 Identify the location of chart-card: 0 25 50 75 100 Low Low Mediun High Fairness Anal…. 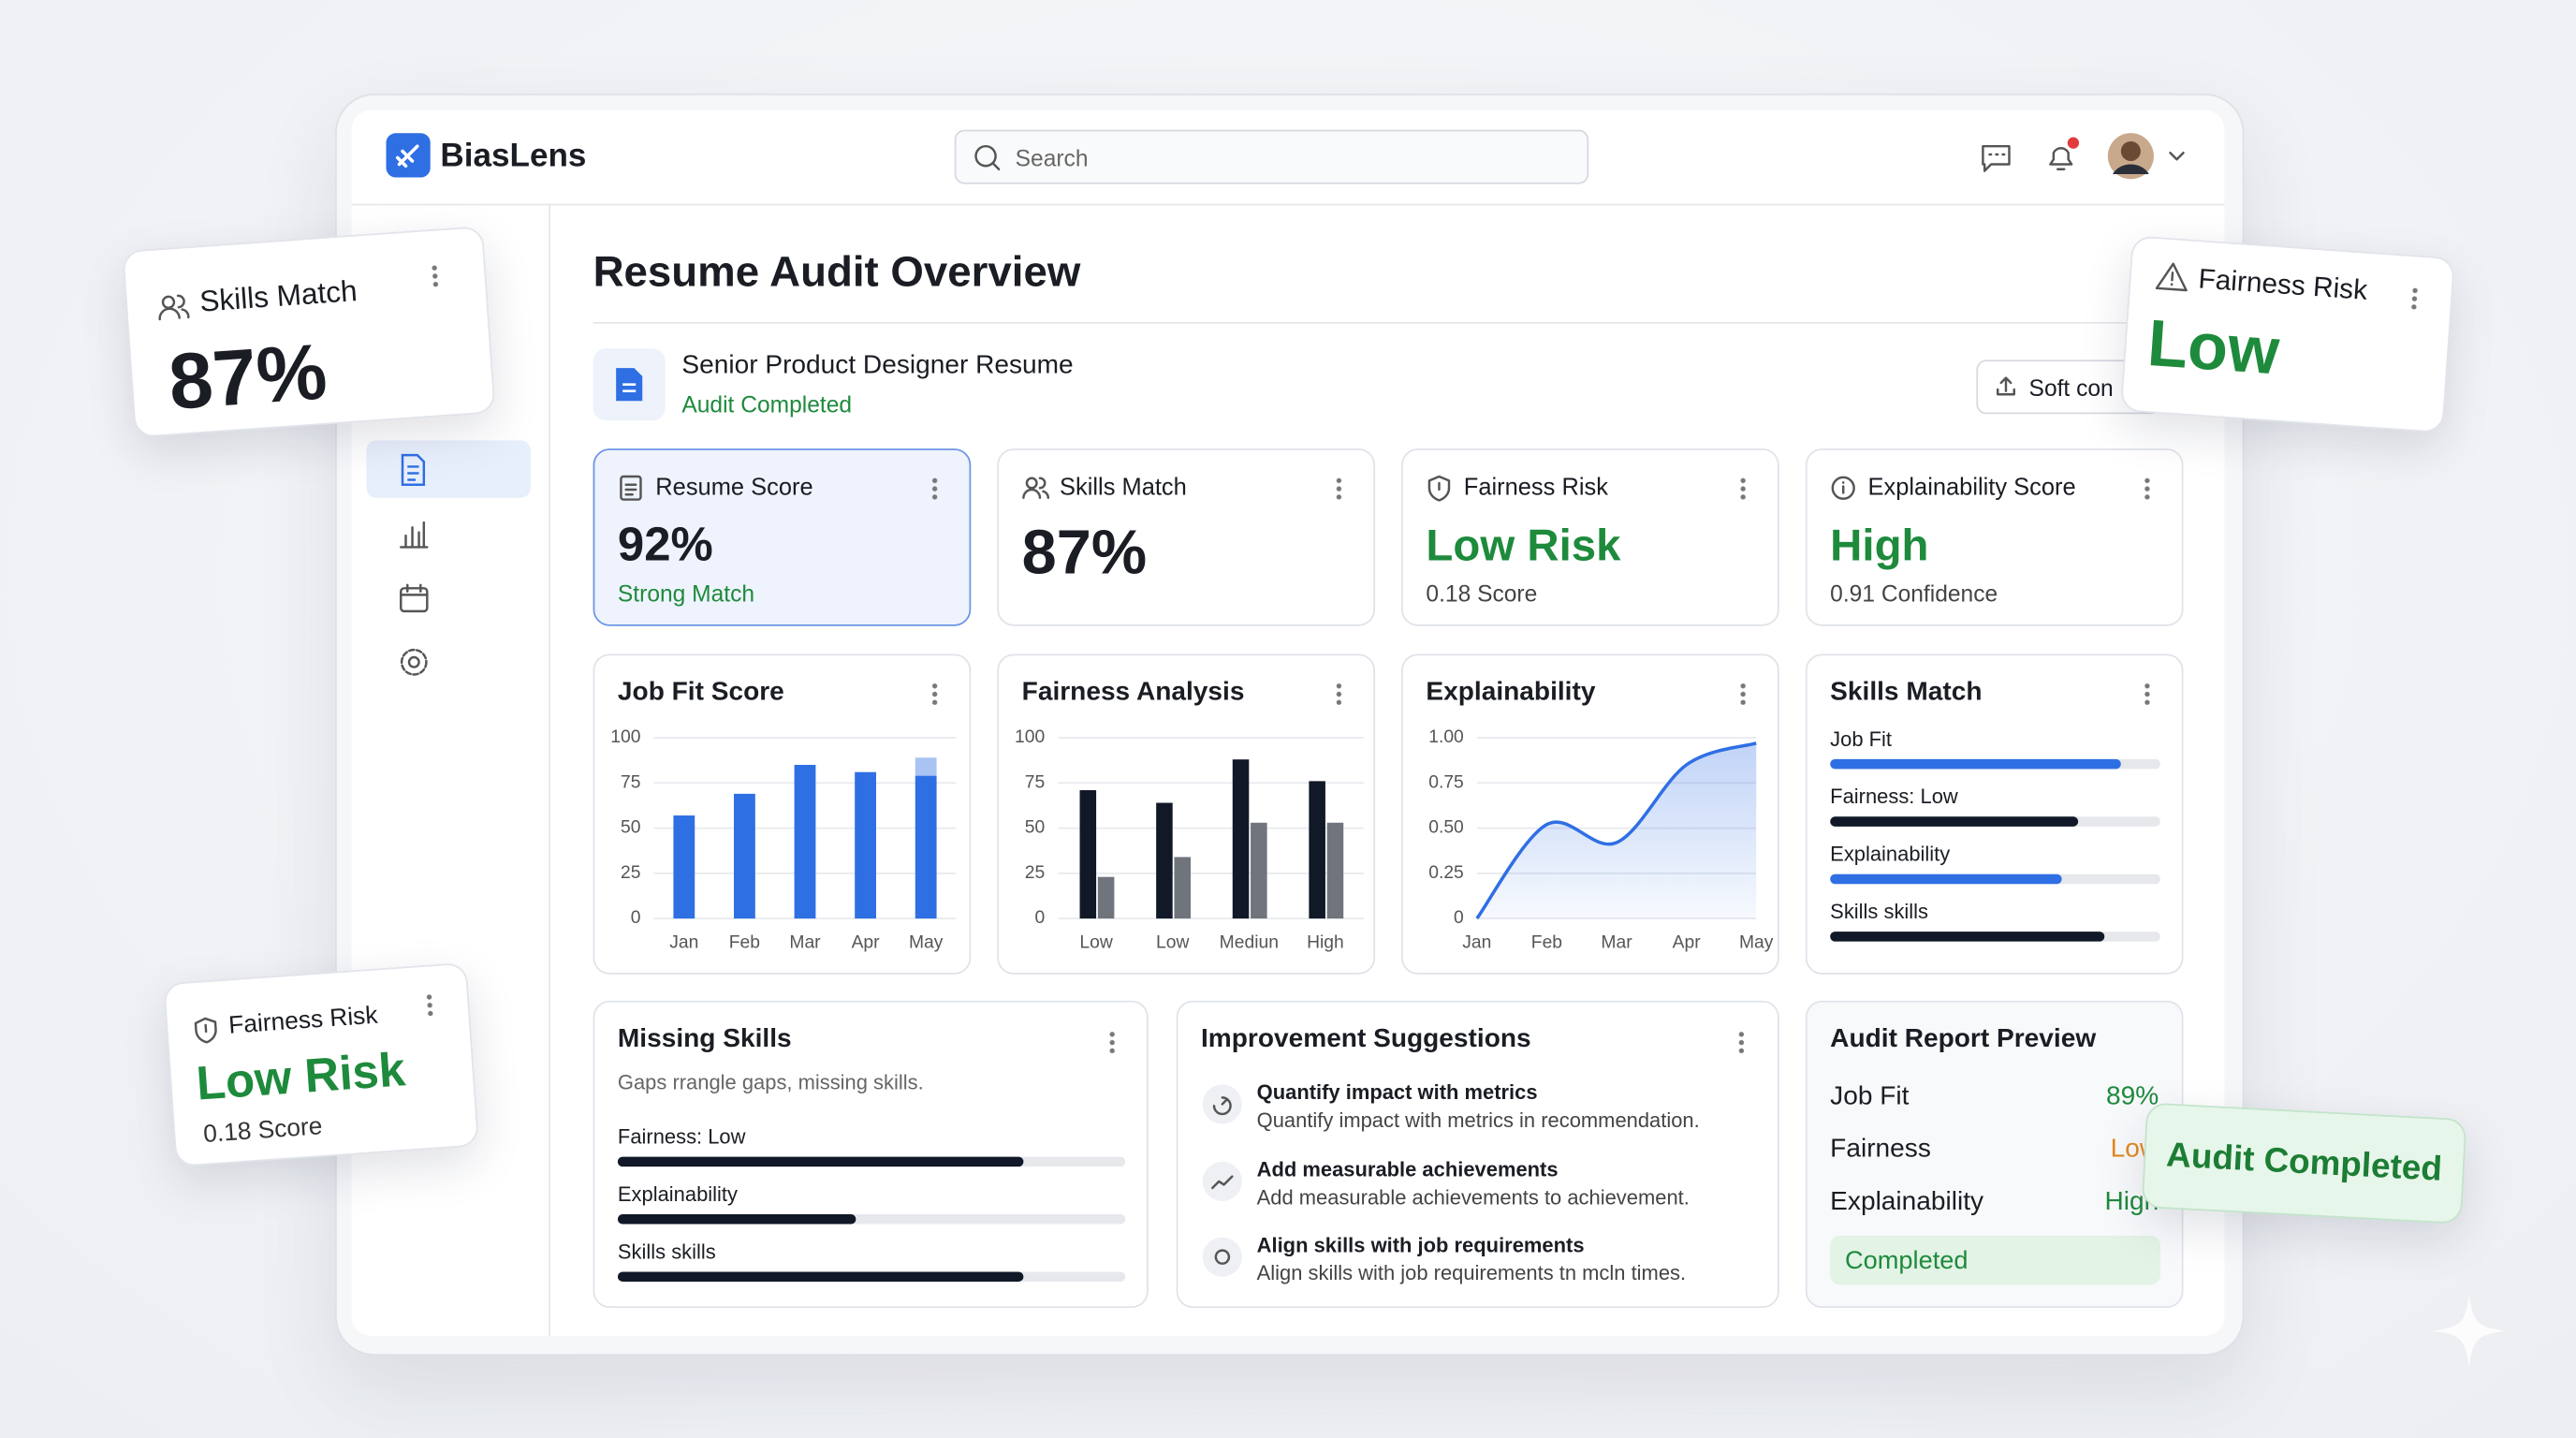
(1186, 814).